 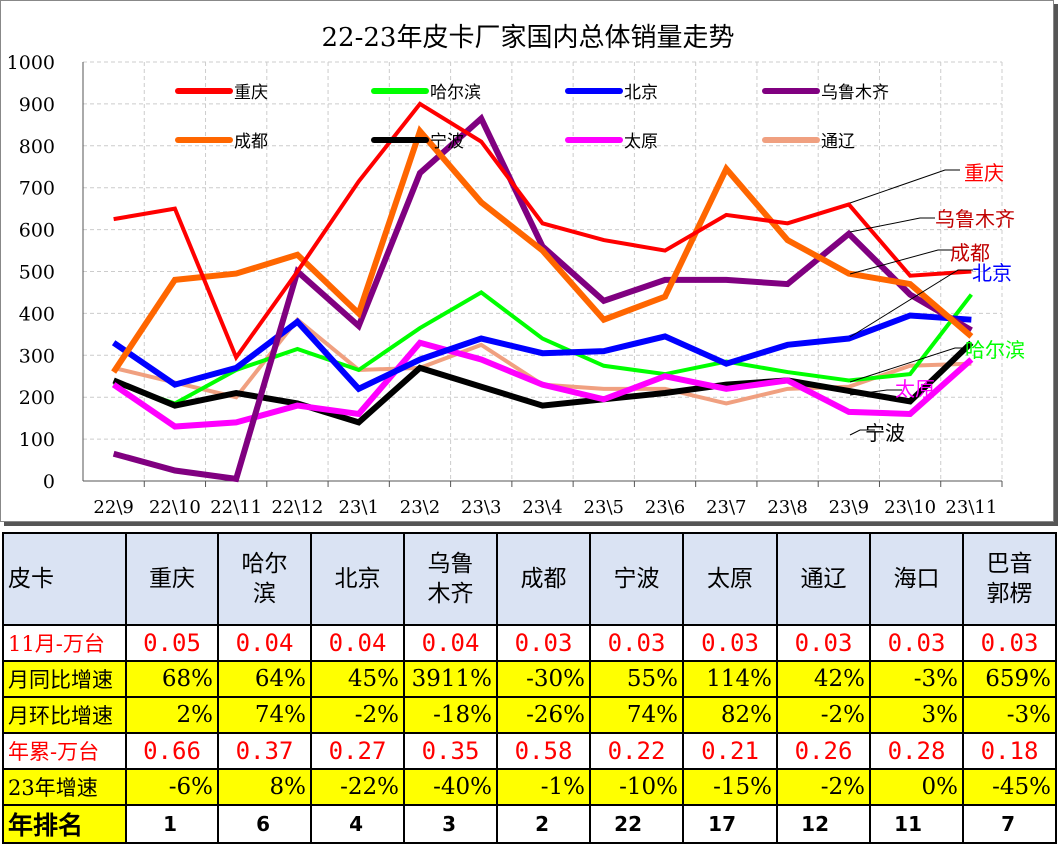 What do you see at coordinates (992, 273) in the screenshot?
I see `series-annotation: 北京` at bounding box center [992, 273].